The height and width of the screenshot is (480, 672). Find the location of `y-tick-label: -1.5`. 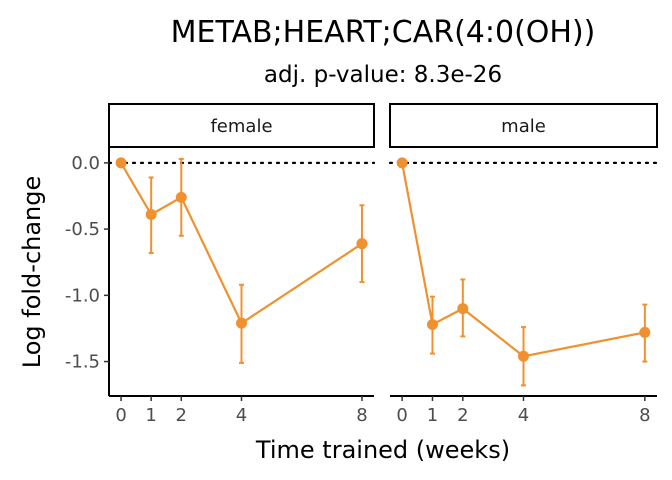

y-tick-label: -1.5 is located at coordinates (82, 362).